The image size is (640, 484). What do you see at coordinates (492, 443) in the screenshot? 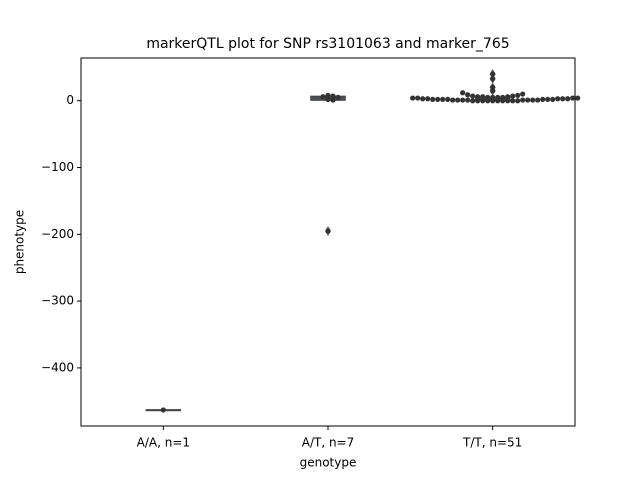
I see `x-tick-label: T/T, n=51` at bounding box center [492, 443].